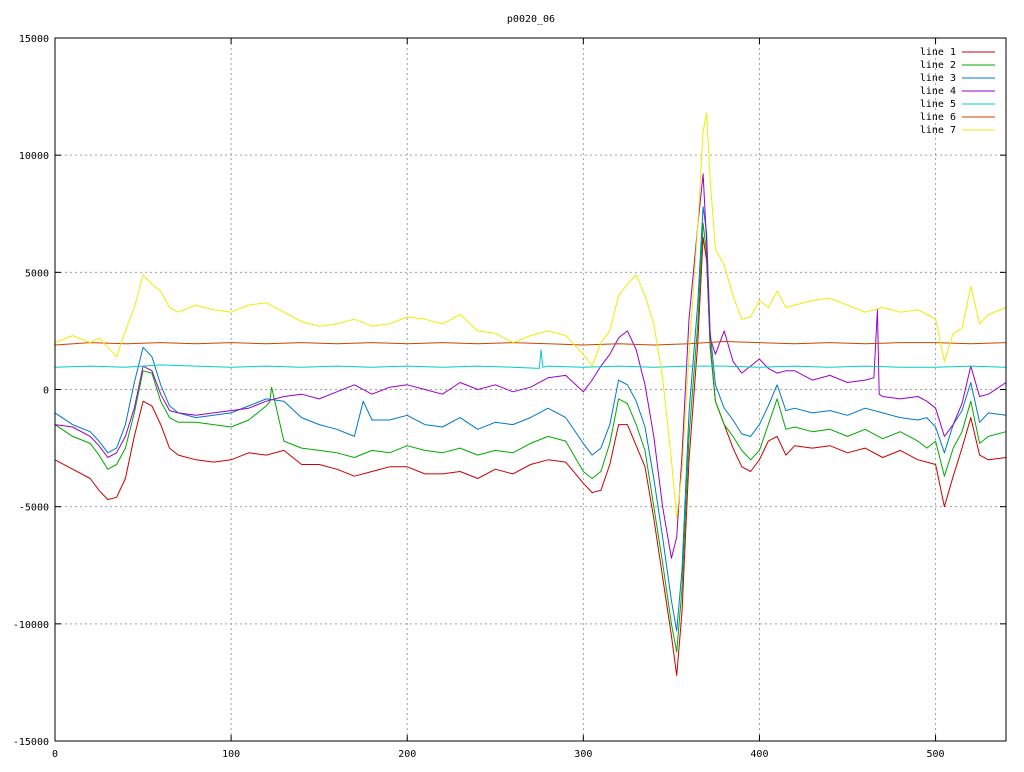 This screenshot has height=772, width=1024. Describe the element at coordinates (938, 130) in the screenshot. I see `legend-label: line 7` at that location.